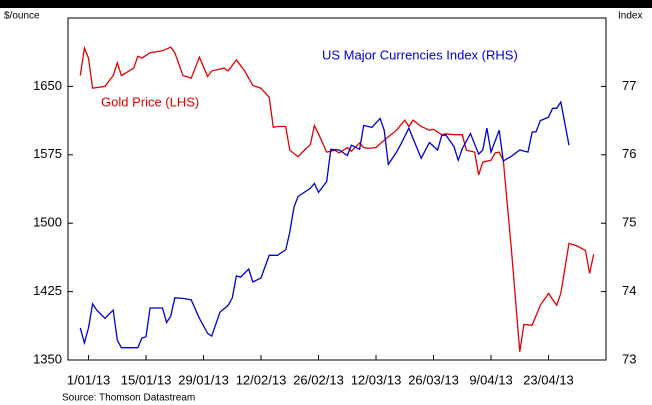 This screenshot has height=405, width=652. What do you see at coordinates (433, 379) in the screenshot?
I see `x-tick-label: 26/03/13` at bounding box center [433, 379].